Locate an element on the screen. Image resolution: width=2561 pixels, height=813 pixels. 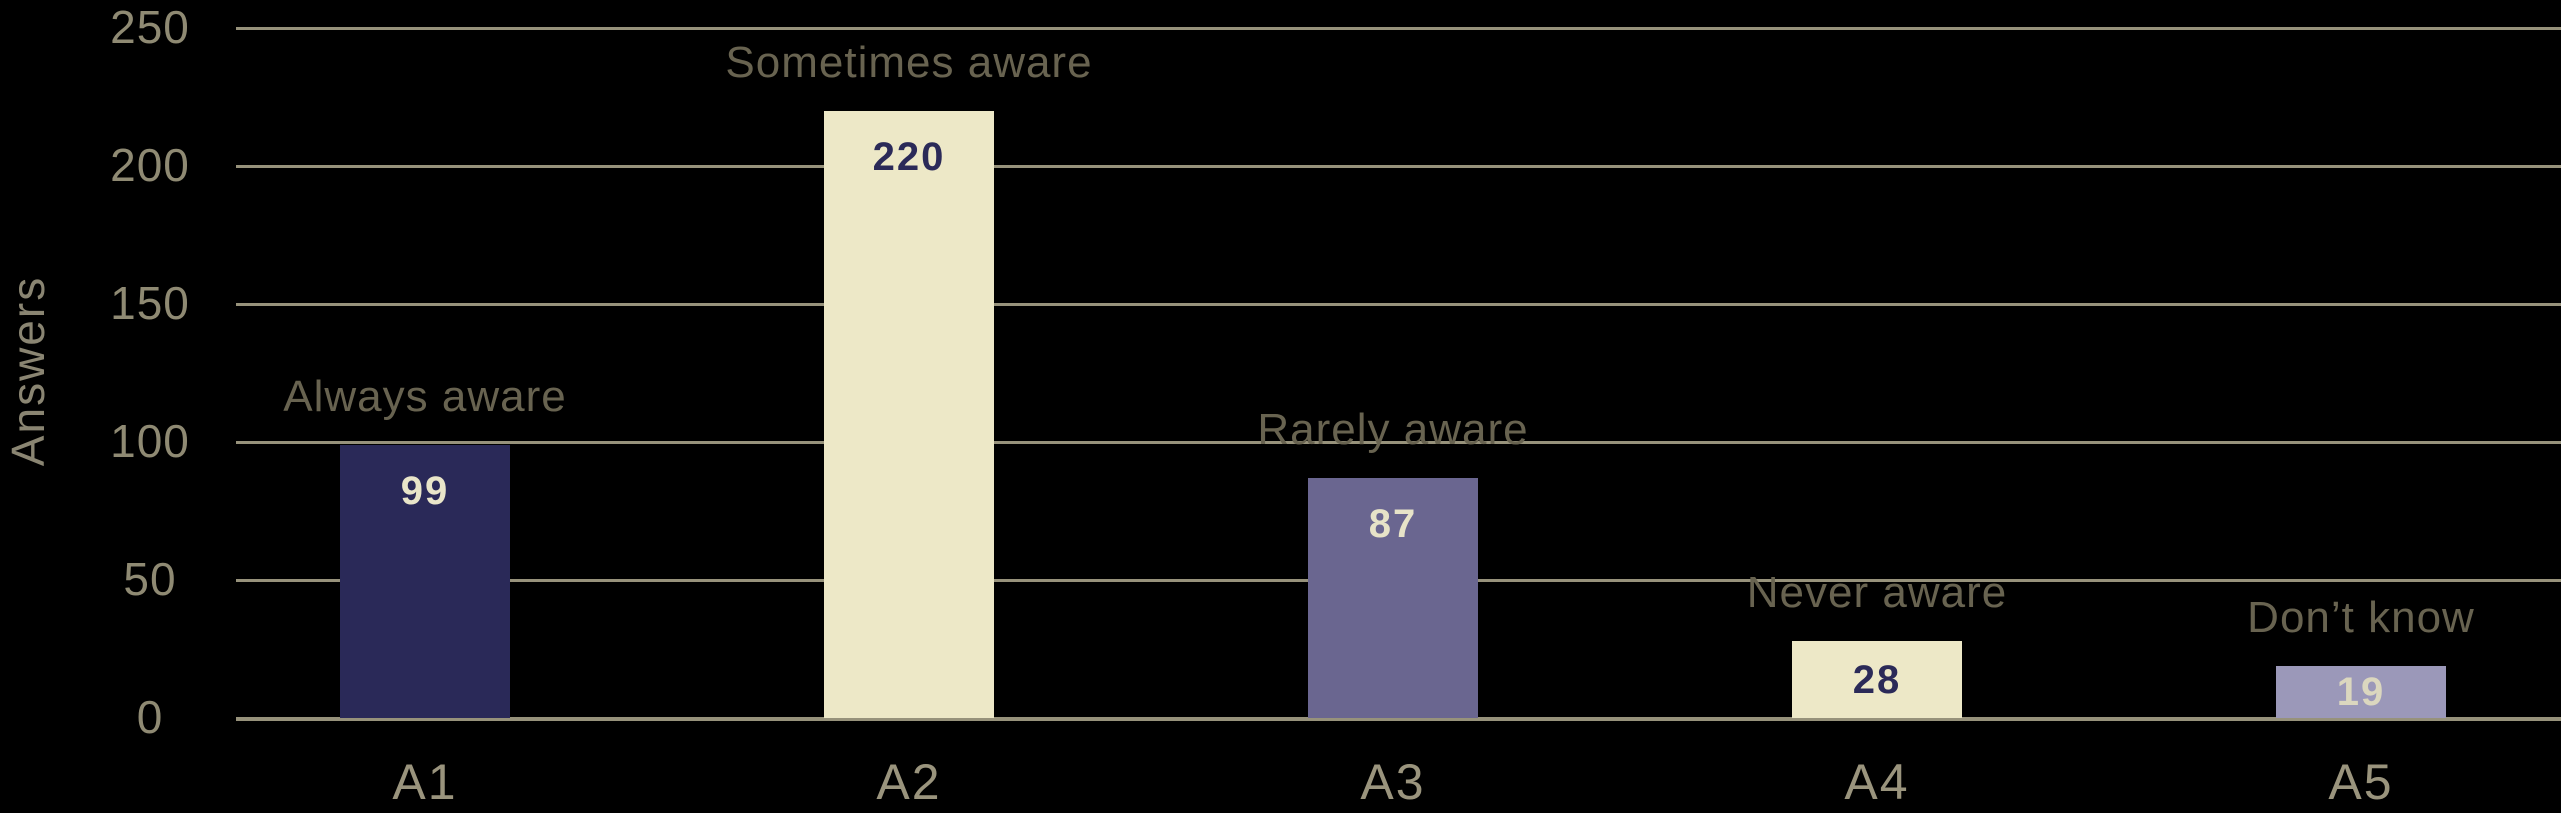
bar-series-label-a1: Always aware is located at coordinates (425, 396).